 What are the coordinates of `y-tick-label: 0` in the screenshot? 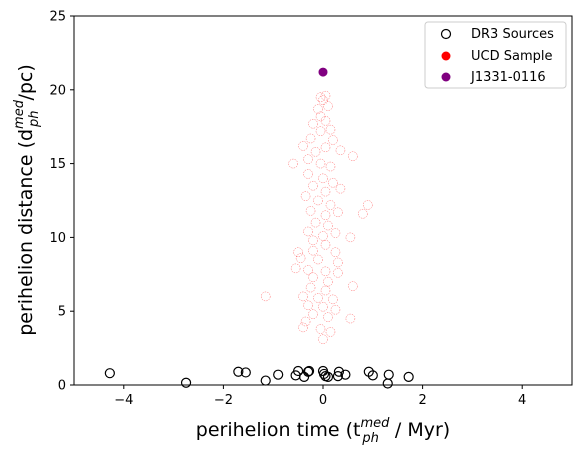 It's located at (62, 386).